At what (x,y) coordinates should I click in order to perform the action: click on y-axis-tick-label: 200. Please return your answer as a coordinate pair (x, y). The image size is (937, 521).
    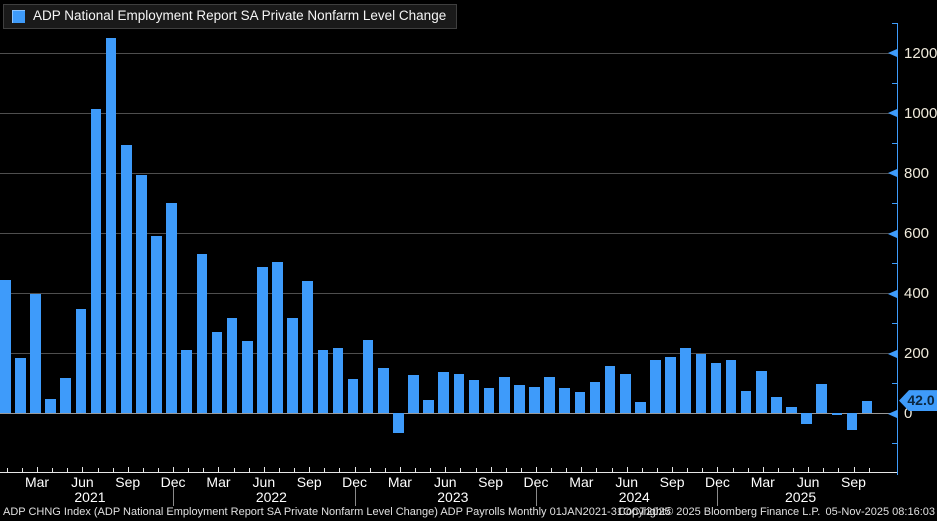
    Looking at the image, I should click on (917, 354).